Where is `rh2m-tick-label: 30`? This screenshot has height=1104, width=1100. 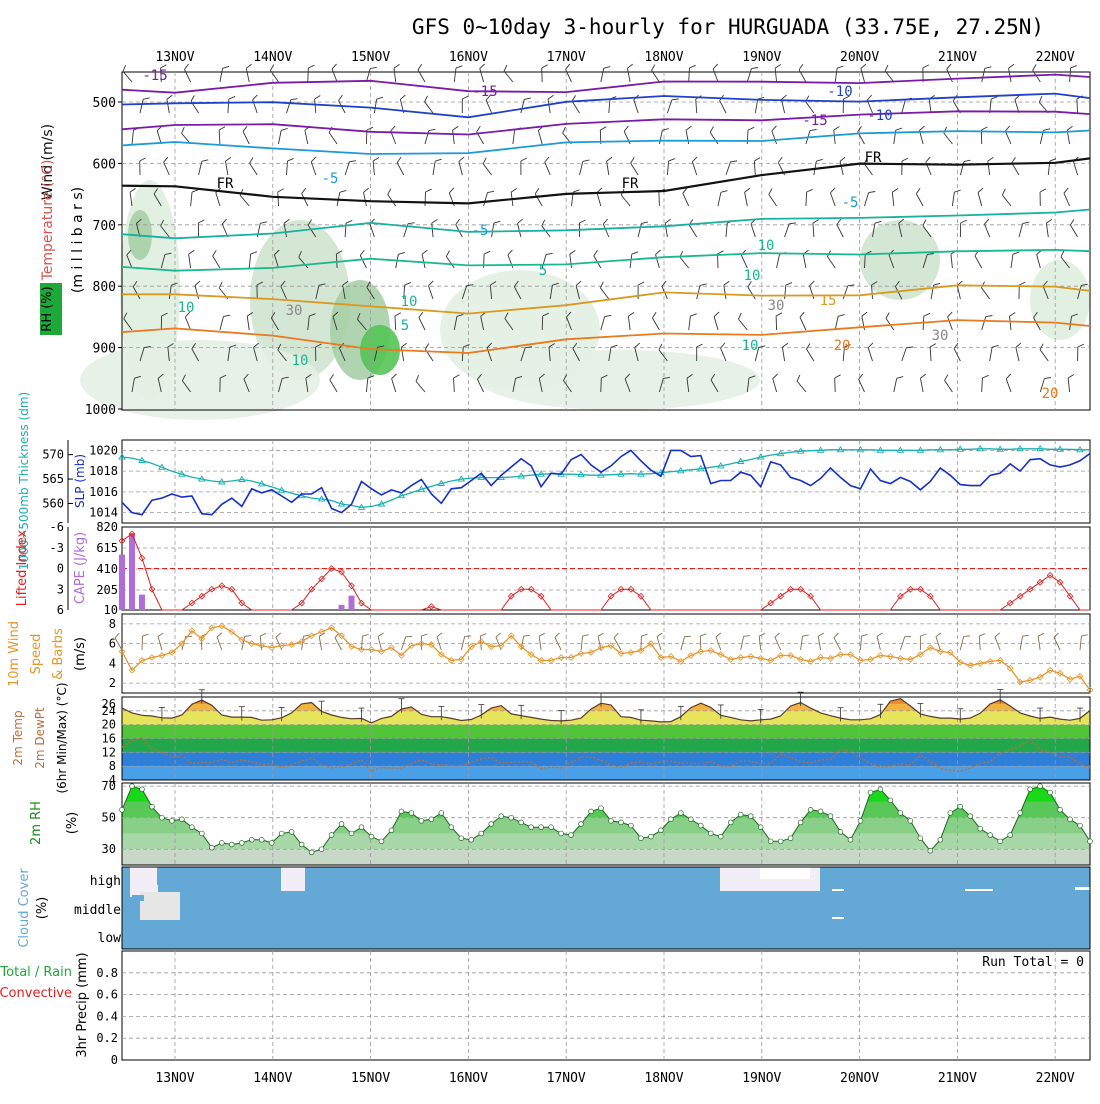 rh2m-tick-label: 30 is located at coordinates (109, 849).